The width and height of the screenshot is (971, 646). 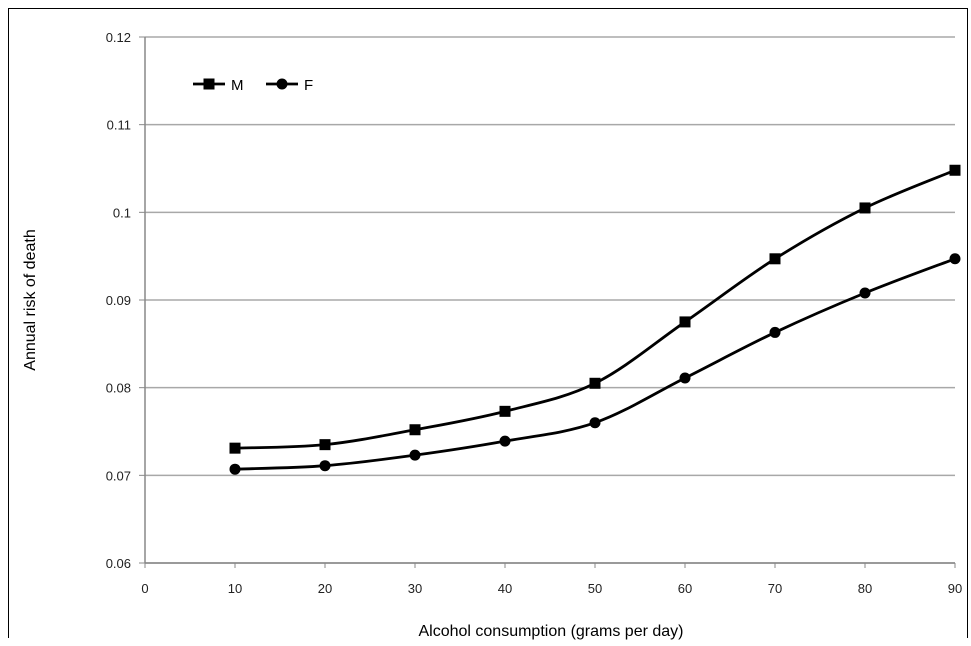 What do you see at coordinates (119, 125) in the screenshot?
I see `y-tick-label: 0.11` at bounding box center [119, 125].